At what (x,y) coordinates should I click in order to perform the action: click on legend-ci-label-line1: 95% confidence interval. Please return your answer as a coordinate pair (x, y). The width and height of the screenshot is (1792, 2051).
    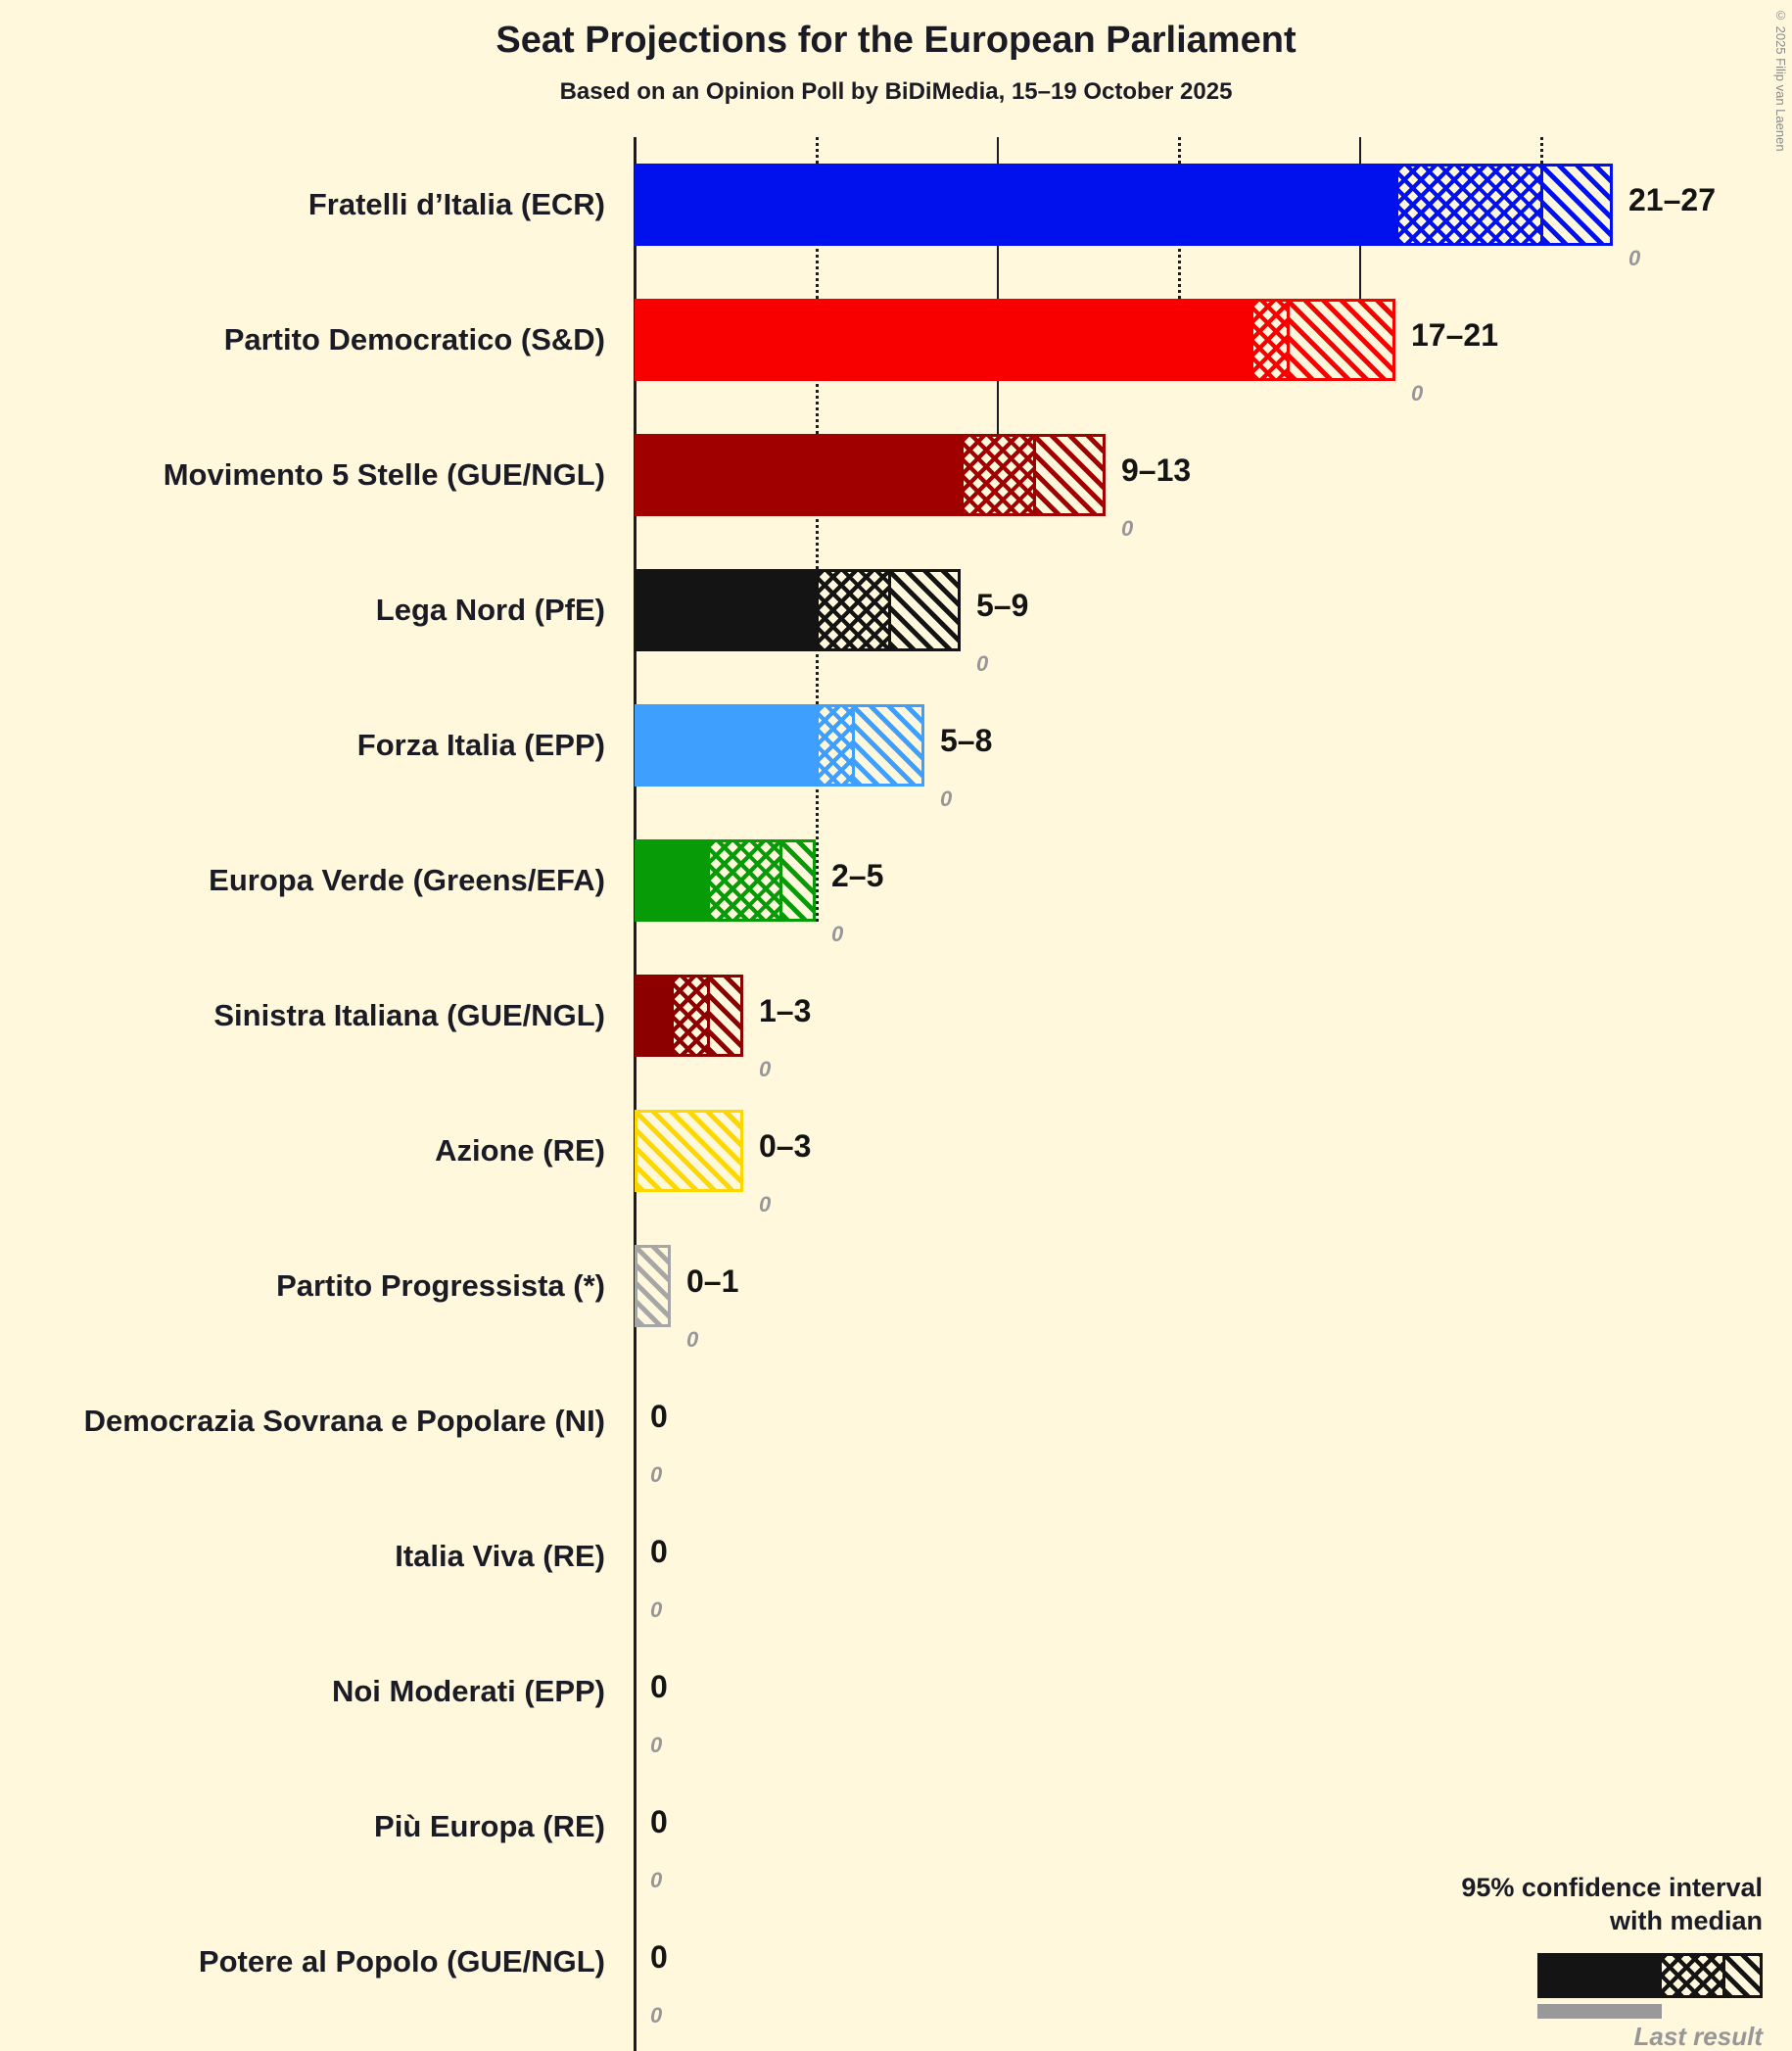
    Looking at the image, I should click on (1612, 1887).